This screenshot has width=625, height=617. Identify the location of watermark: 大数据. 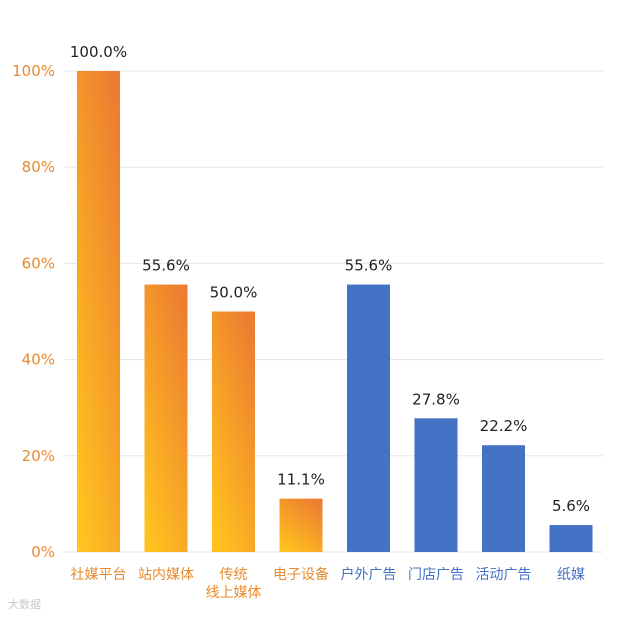
(24, 604).